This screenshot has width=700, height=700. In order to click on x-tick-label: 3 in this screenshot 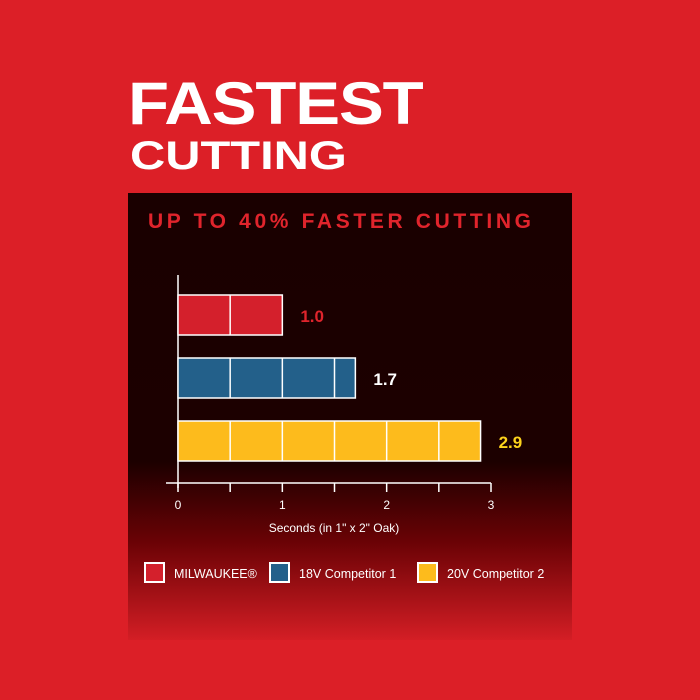, I will do `click(491, 505)`.